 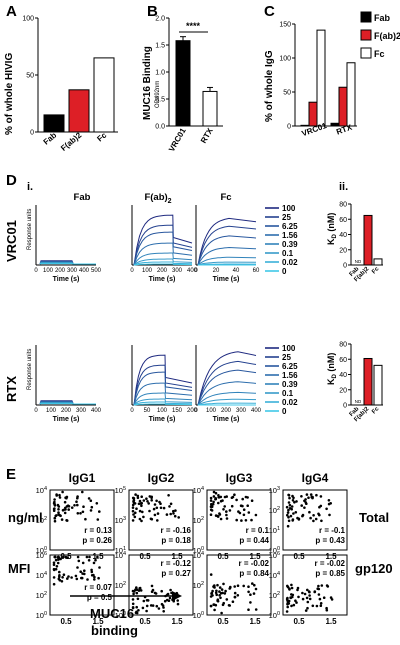 What do you see at coordinates (285, 25) in the screenshot?
I see `panel-c-y-tick-label: 150` at bounding box center [285, 25].